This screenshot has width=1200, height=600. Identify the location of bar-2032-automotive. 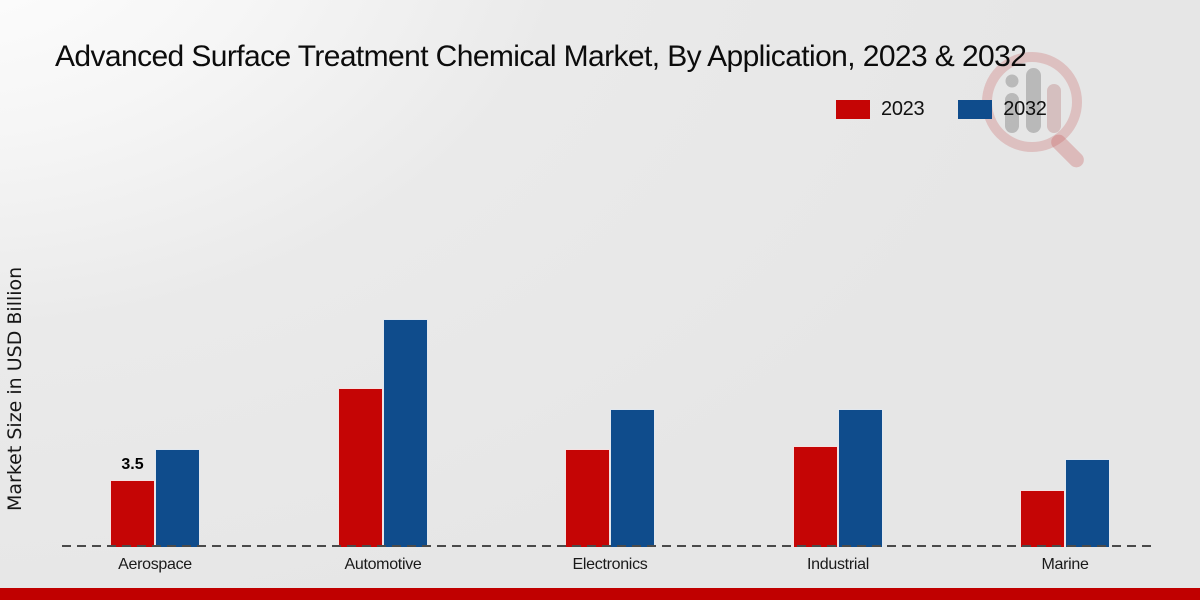
(405, 433).